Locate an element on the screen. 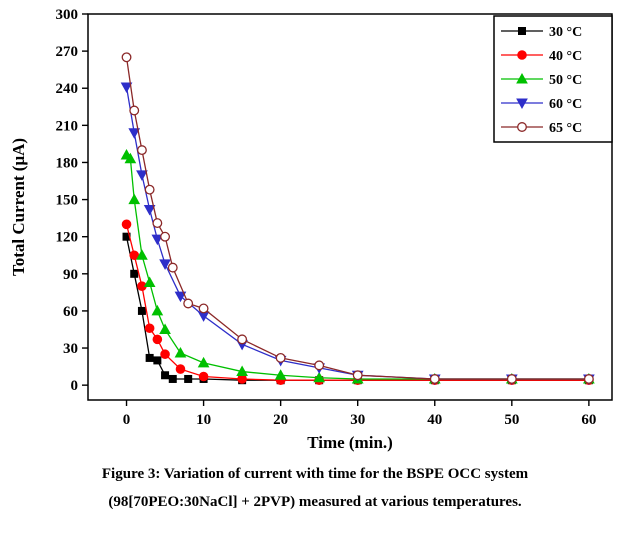 The image size is (630, 539). y-tick-label: 210 is located at coordinates (67, 126).